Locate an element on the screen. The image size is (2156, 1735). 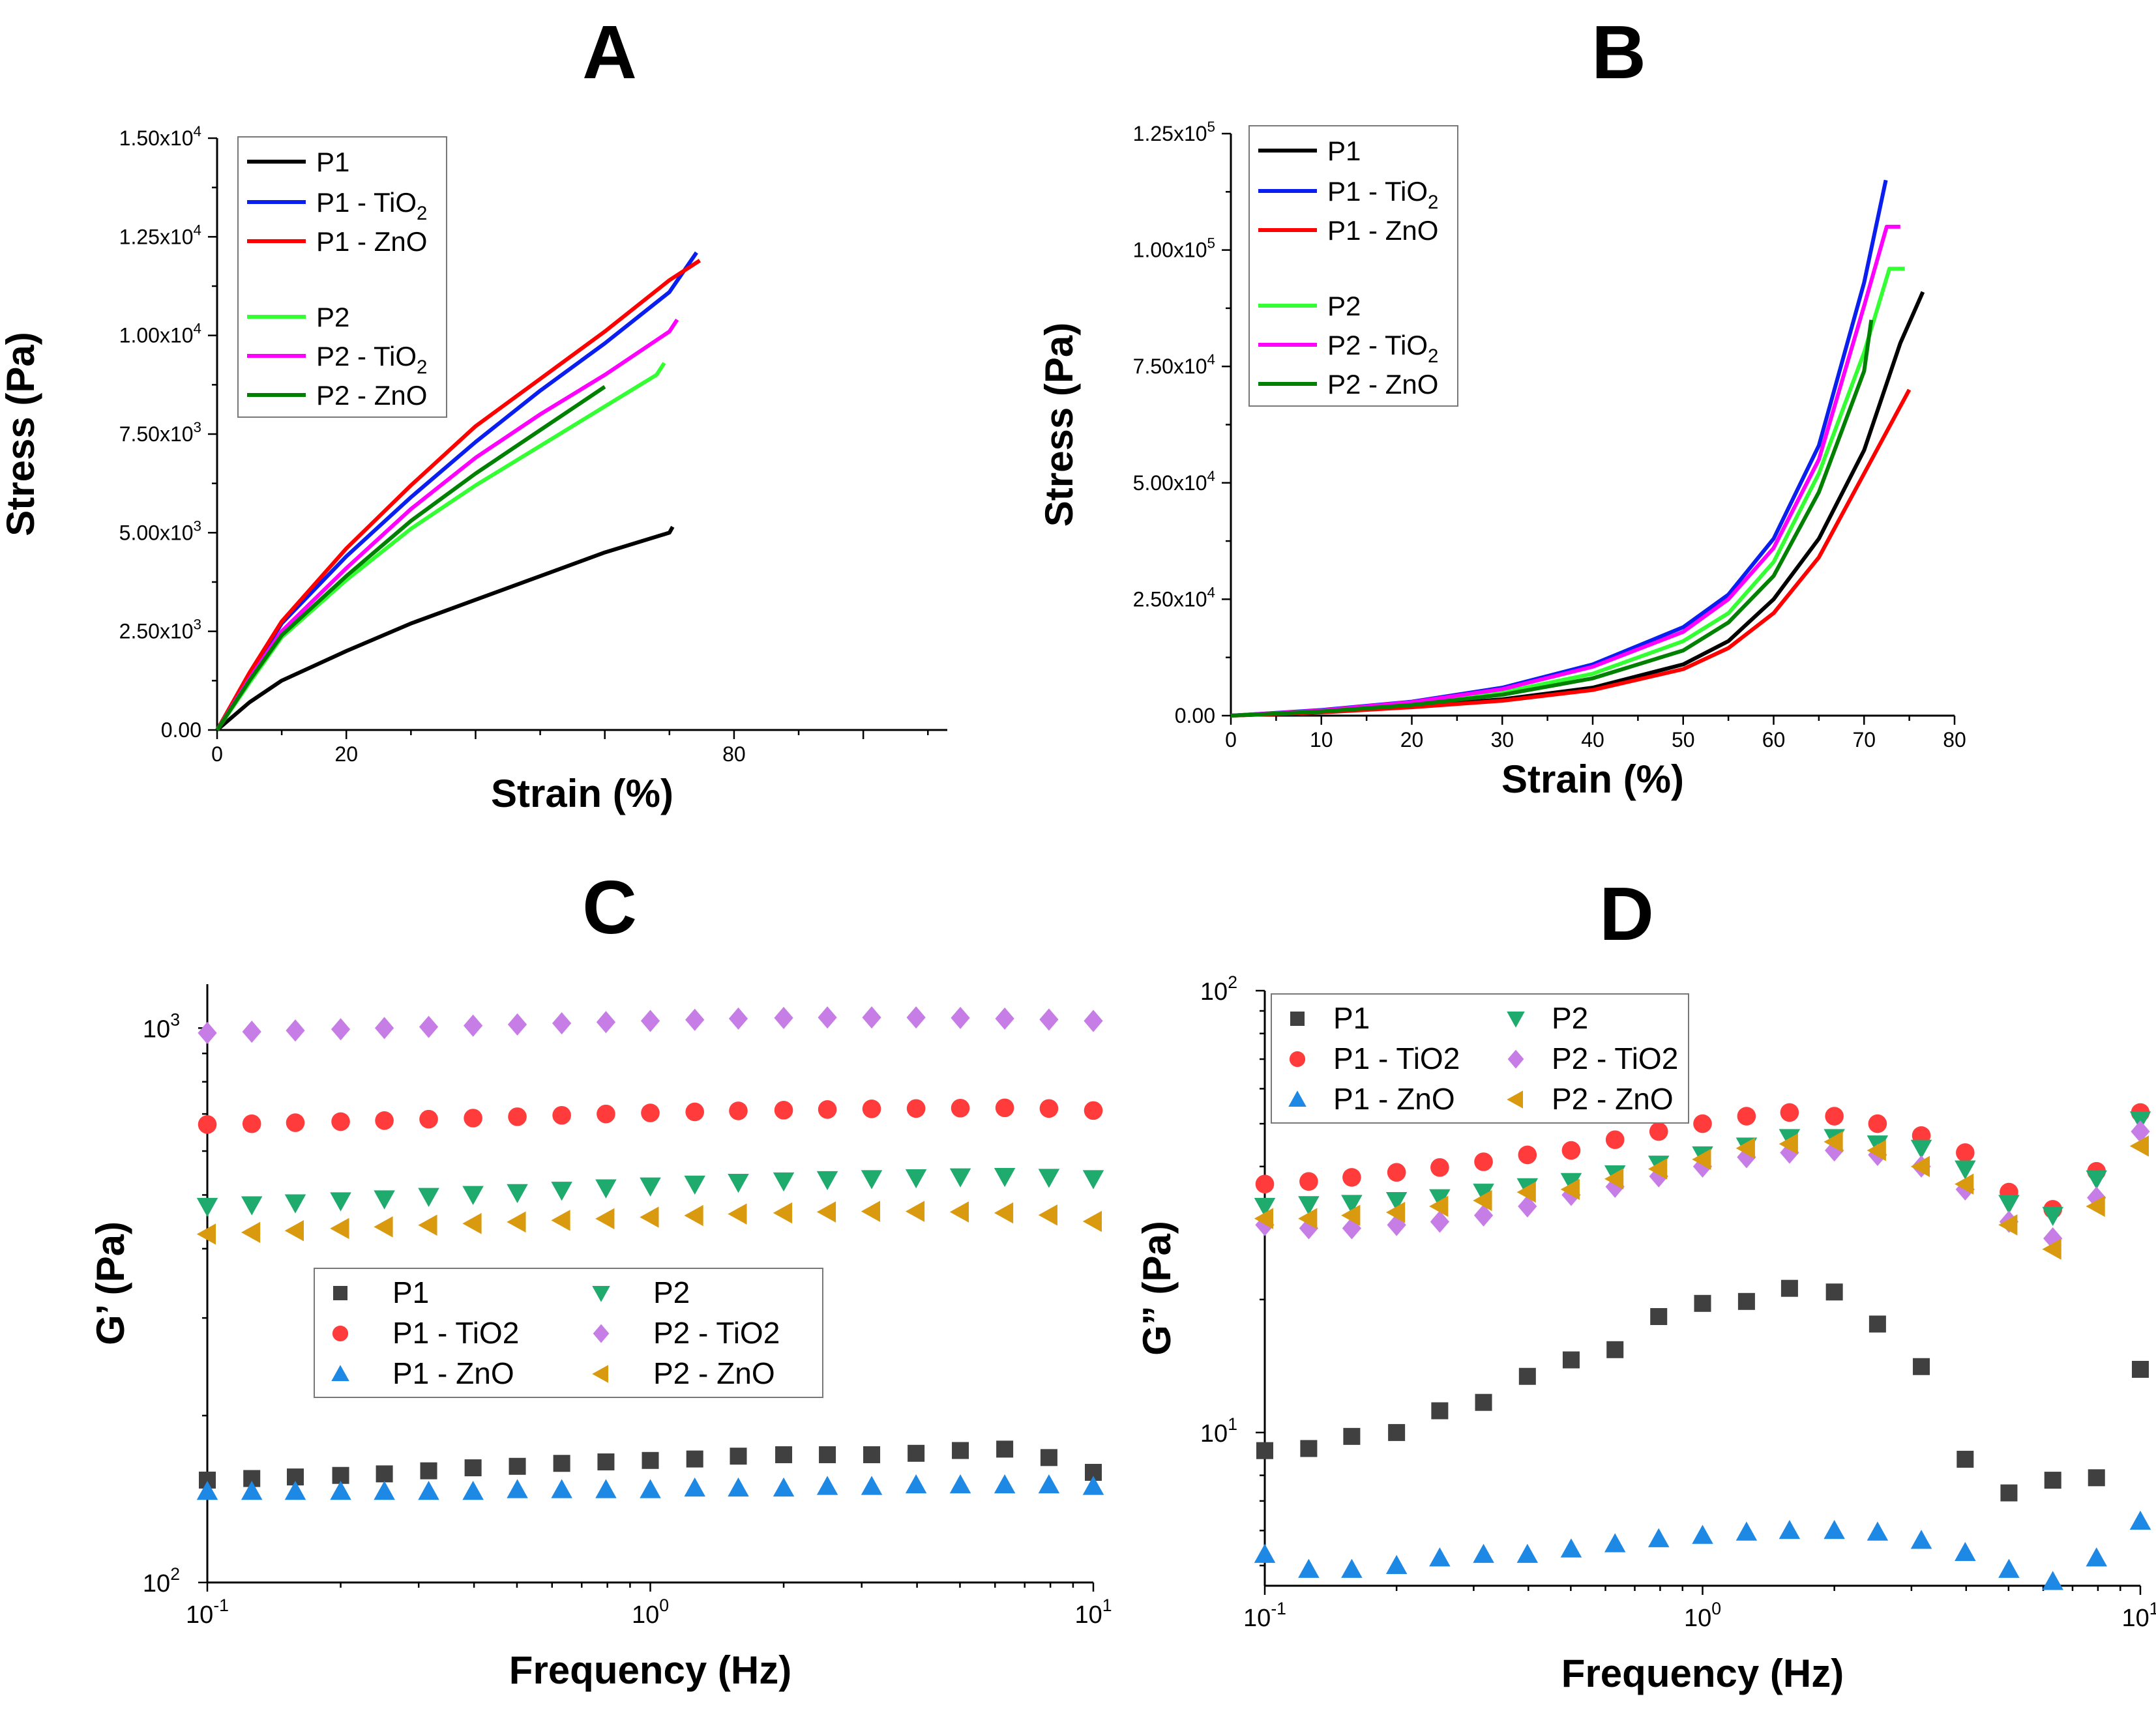
legend-item-p2: P2 is located at coordinates (1547, 1018).